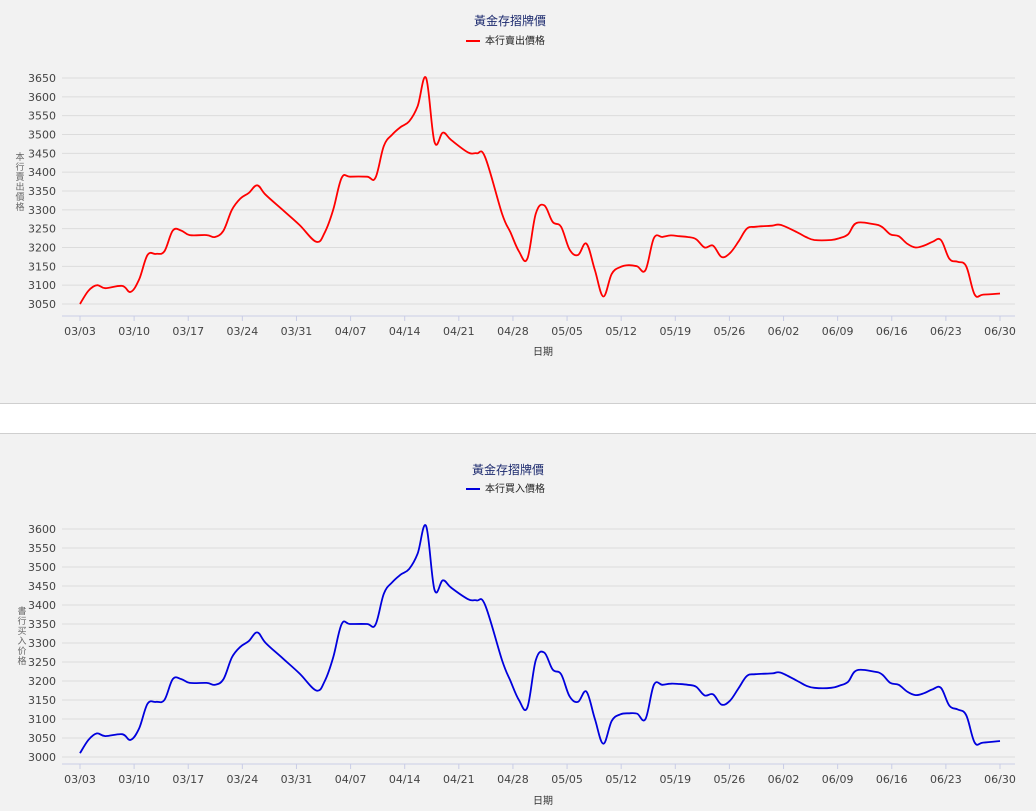 Image resolution: width=1036 pixels, height=811 pixels. Describe the element at coordinates (21, 611) in the screenshot. I see `y-axis-title-char: 書` at that location.